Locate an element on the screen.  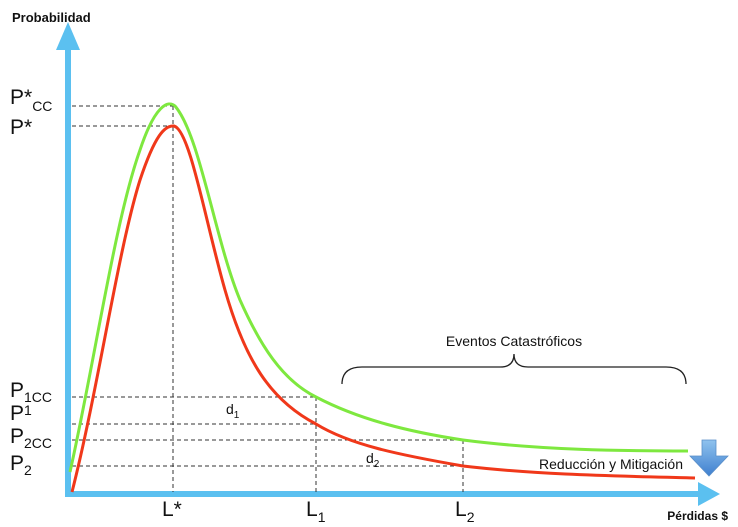
y-tick-p-cc: P*CC is located at coordinates (31, 100).